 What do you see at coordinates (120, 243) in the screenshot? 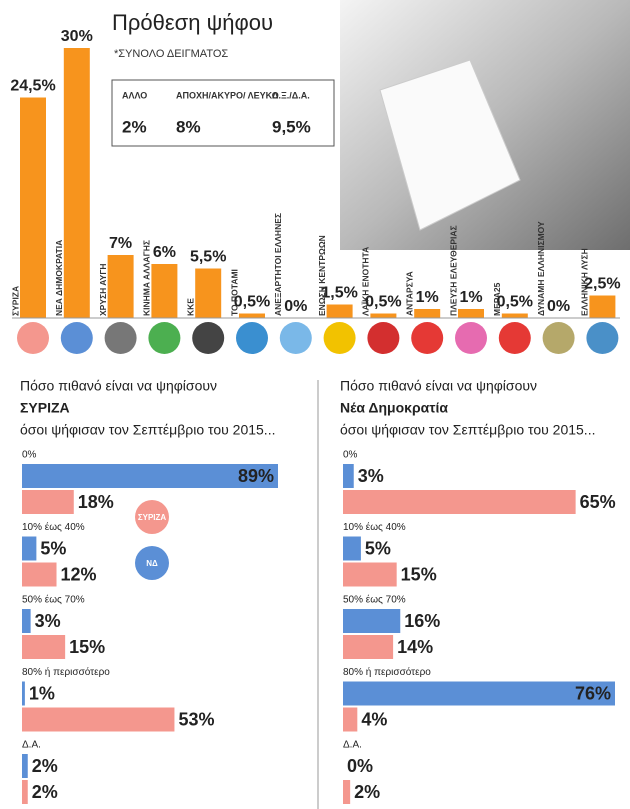
I see `value-label: 7%` at bounding box center [120, 243].